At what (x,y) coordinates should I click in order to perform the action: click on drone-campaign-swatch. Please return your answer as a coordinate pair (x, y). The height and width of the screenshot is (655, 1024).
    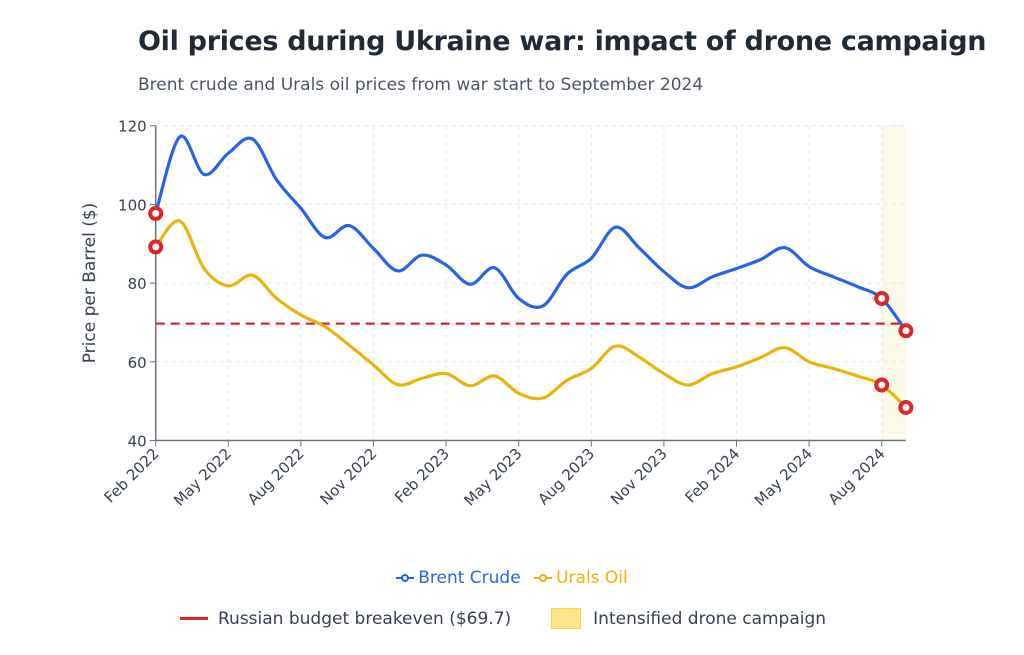
    Looking at the image, I should click on (566, 618).